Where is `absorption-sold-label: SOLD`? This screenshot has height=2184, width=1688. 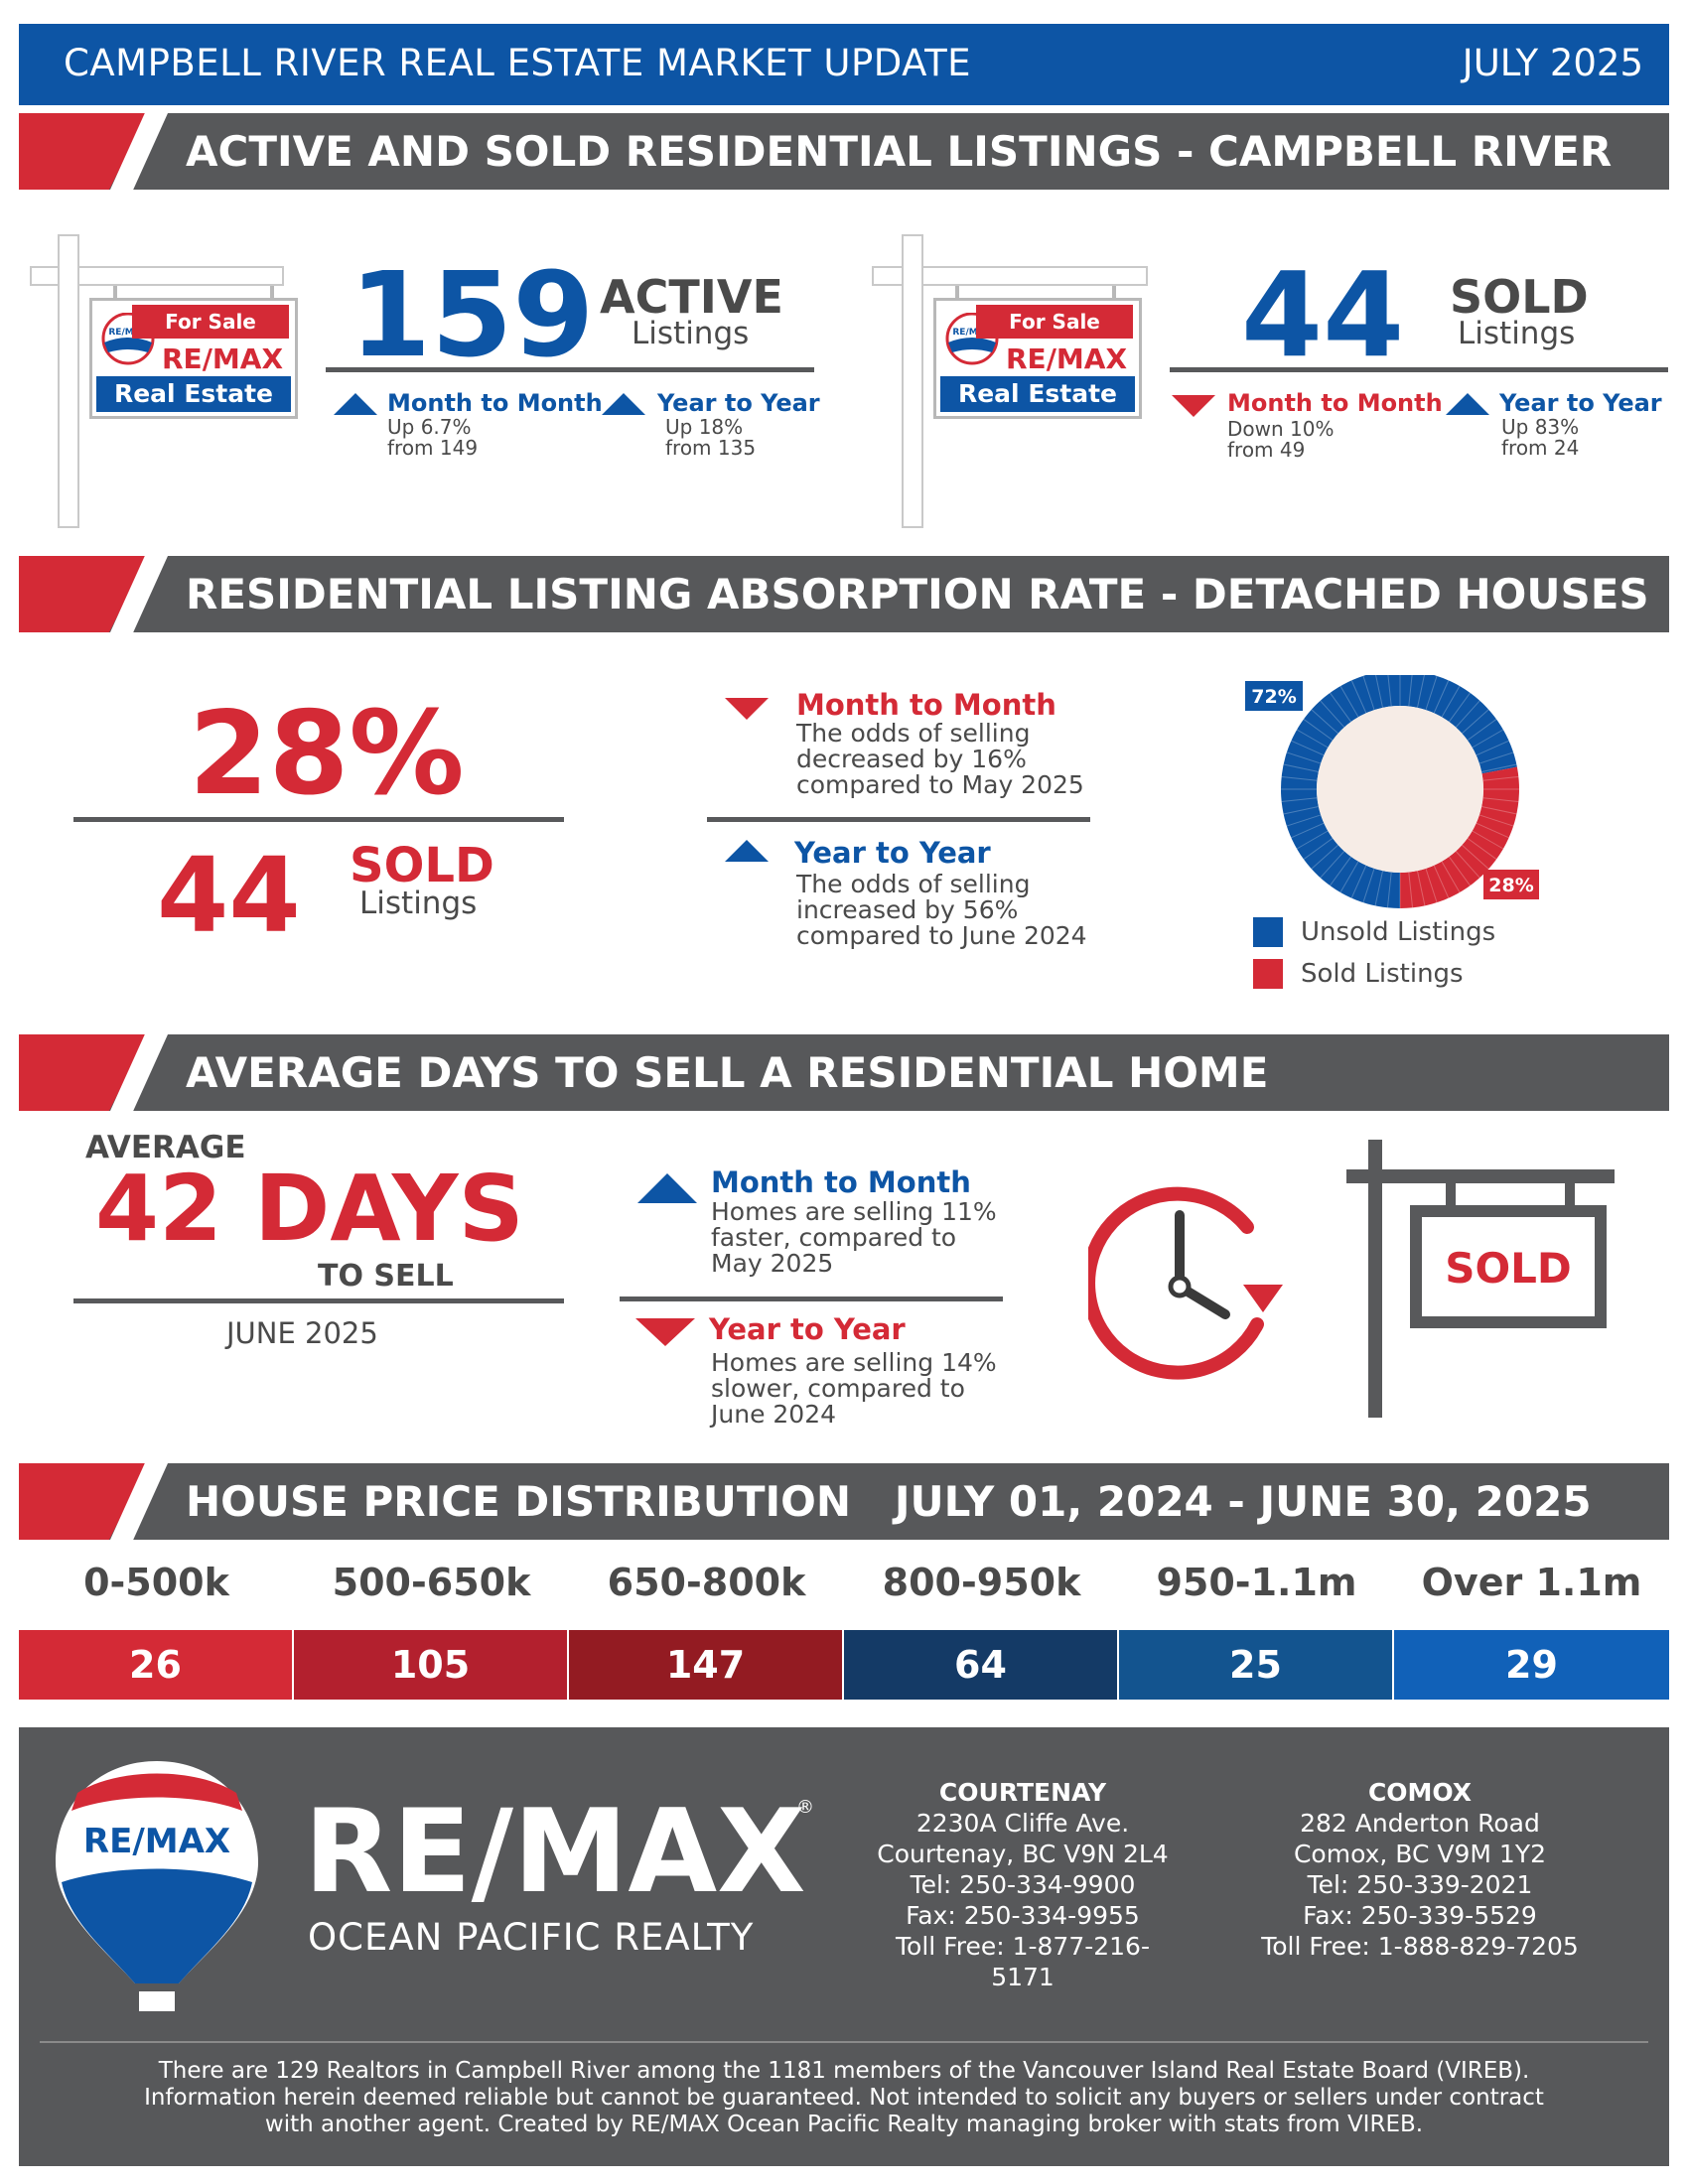
absorption-sold-label: SOLD is located at coordinates (422, 865).